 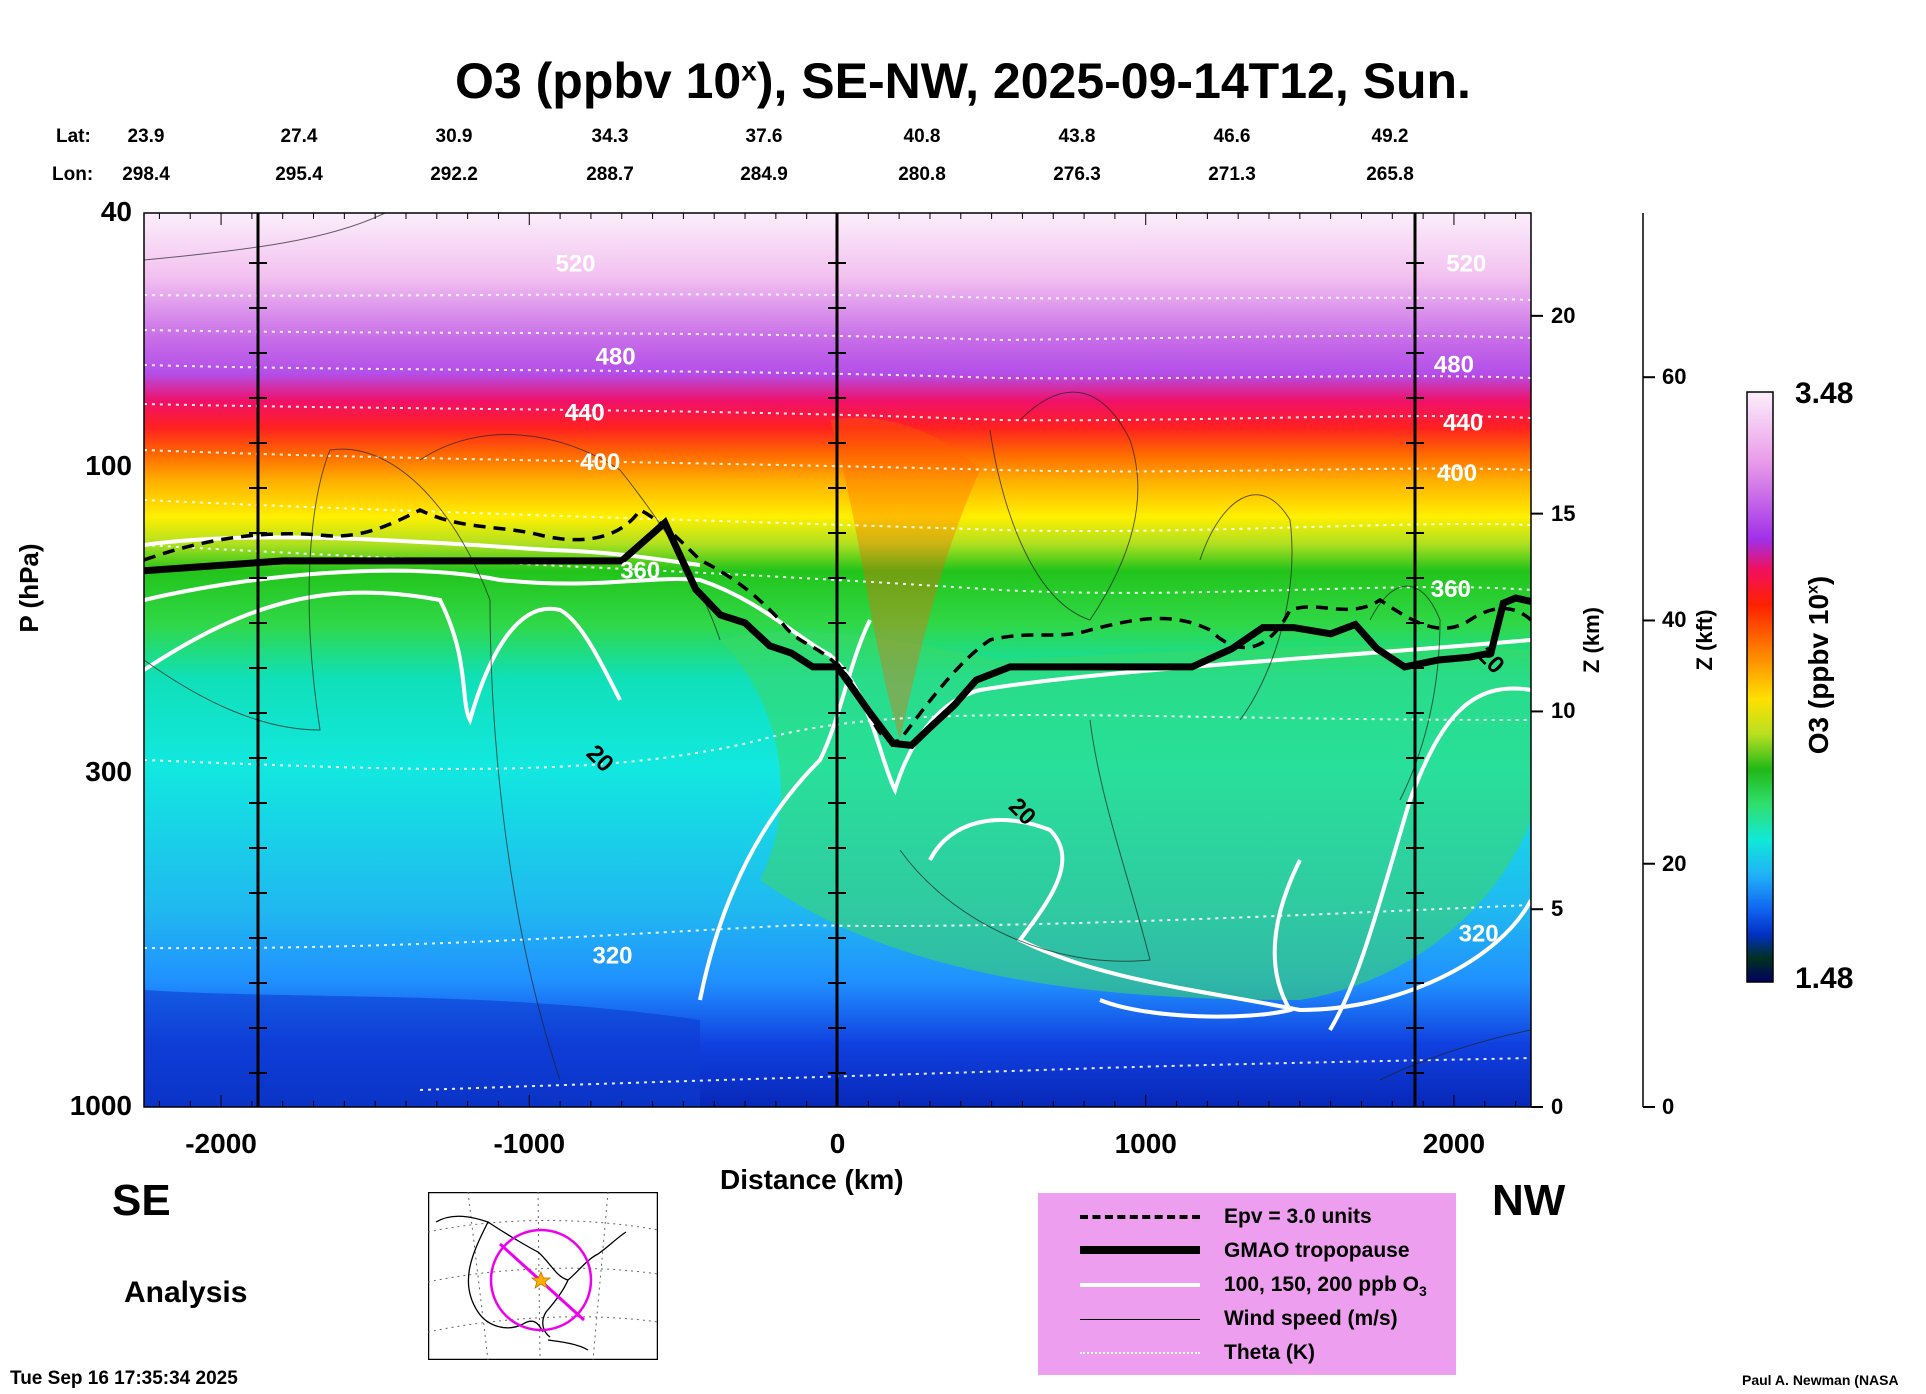 I want to click on colorbar-title: O3 (ppbv 10x), so click(x=1818, y=665).